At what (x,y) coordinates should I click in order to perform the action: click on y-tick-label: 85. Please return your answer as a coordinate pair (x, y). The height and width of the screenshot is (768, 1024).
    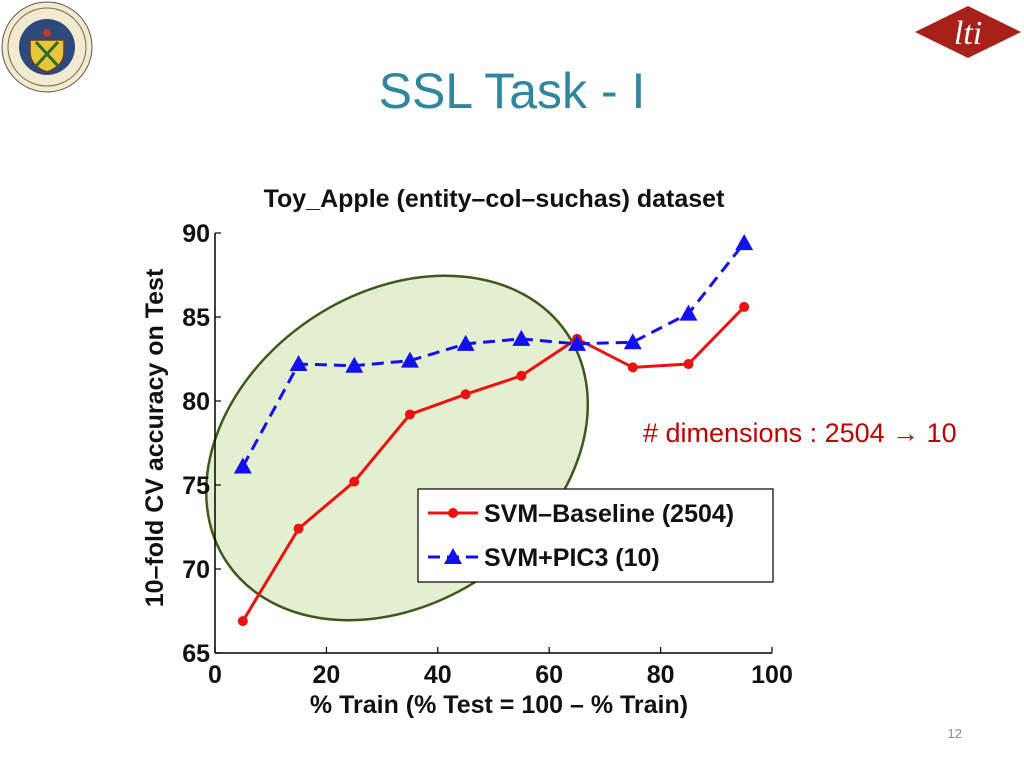
    Looking at the image, I should click on (196, 318).